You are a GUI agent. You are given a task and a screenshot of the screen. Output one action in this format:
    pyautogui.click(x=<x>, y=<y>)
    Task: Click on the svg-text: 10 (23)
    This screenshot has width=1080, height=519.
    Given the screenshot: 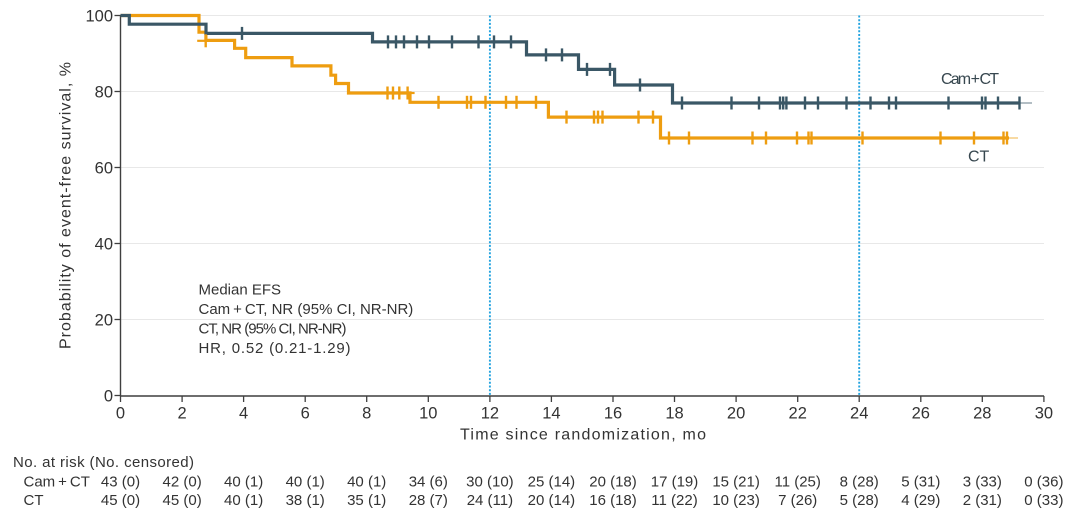 What is the action you would take?
    pyautogui.click(x=736, y=500)
    